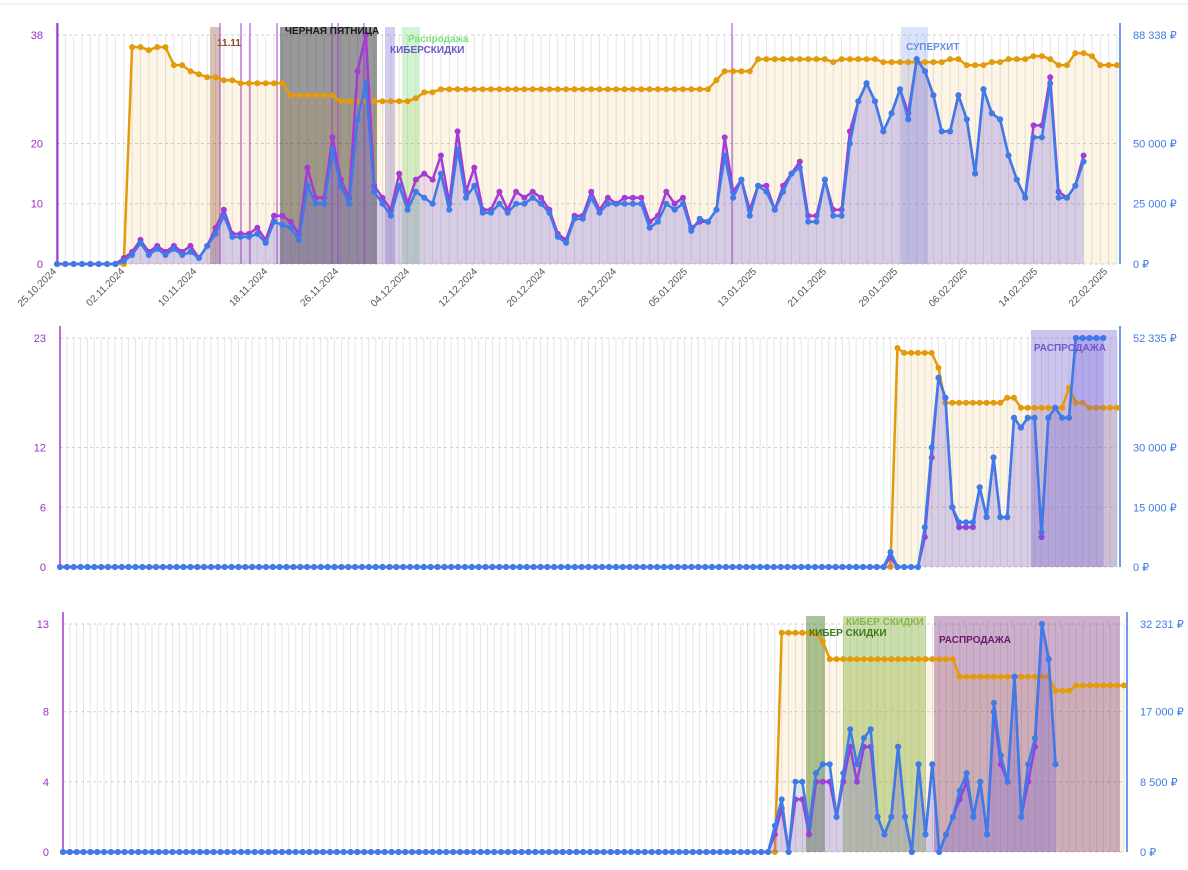  I want to click on event-label: СУПЕРХИТ, so click(932, 47).